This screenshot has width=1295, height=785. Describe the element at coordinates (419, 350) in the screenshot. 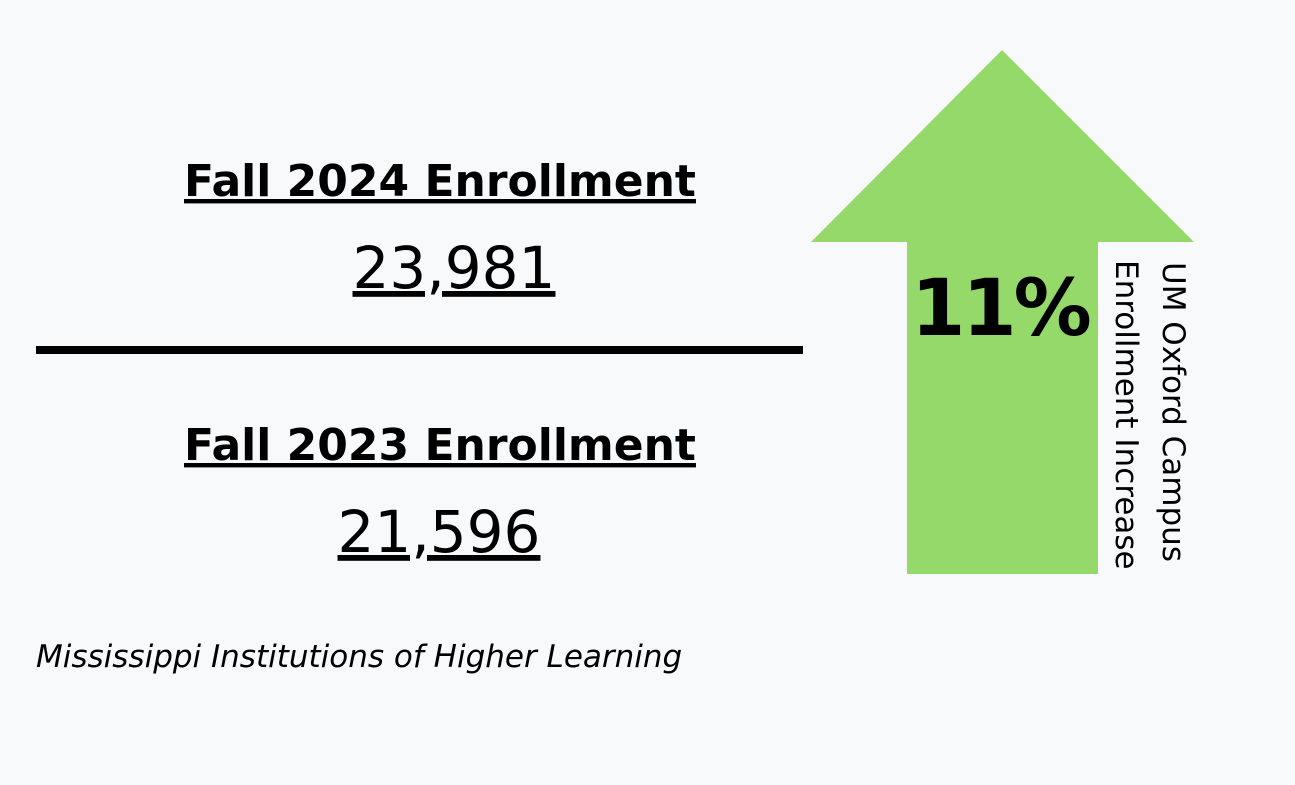

I see `divider` at that location.